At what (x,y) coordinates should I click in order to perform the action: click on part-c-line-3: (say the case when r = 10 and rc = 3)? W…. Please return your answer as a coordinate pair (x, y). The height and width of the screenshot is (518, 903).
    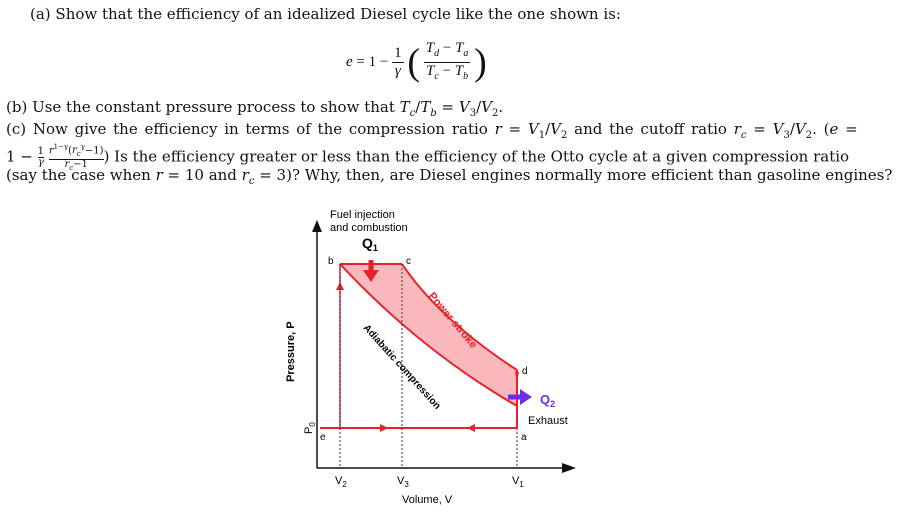
    Looking at the image, I should click on (449, 176).